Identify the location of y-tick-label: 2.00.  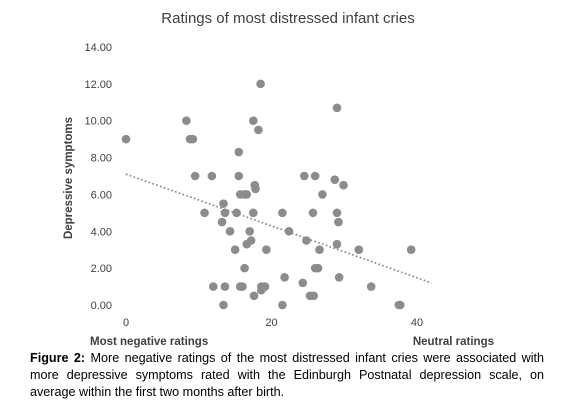
(101, 269).